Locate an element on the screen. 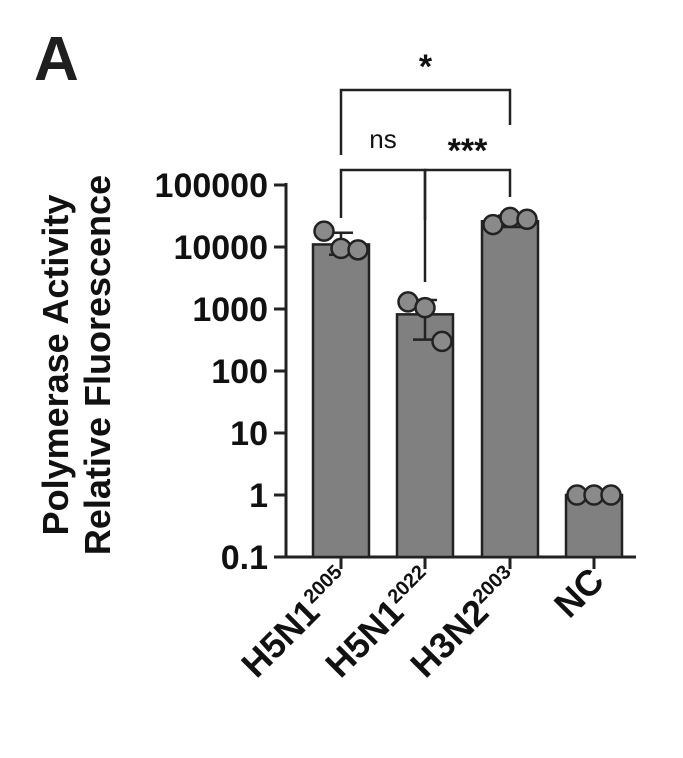 The height and width of the screenshot is (758, 683). y-tick-label: 1 is located at coordinates (258, 496).